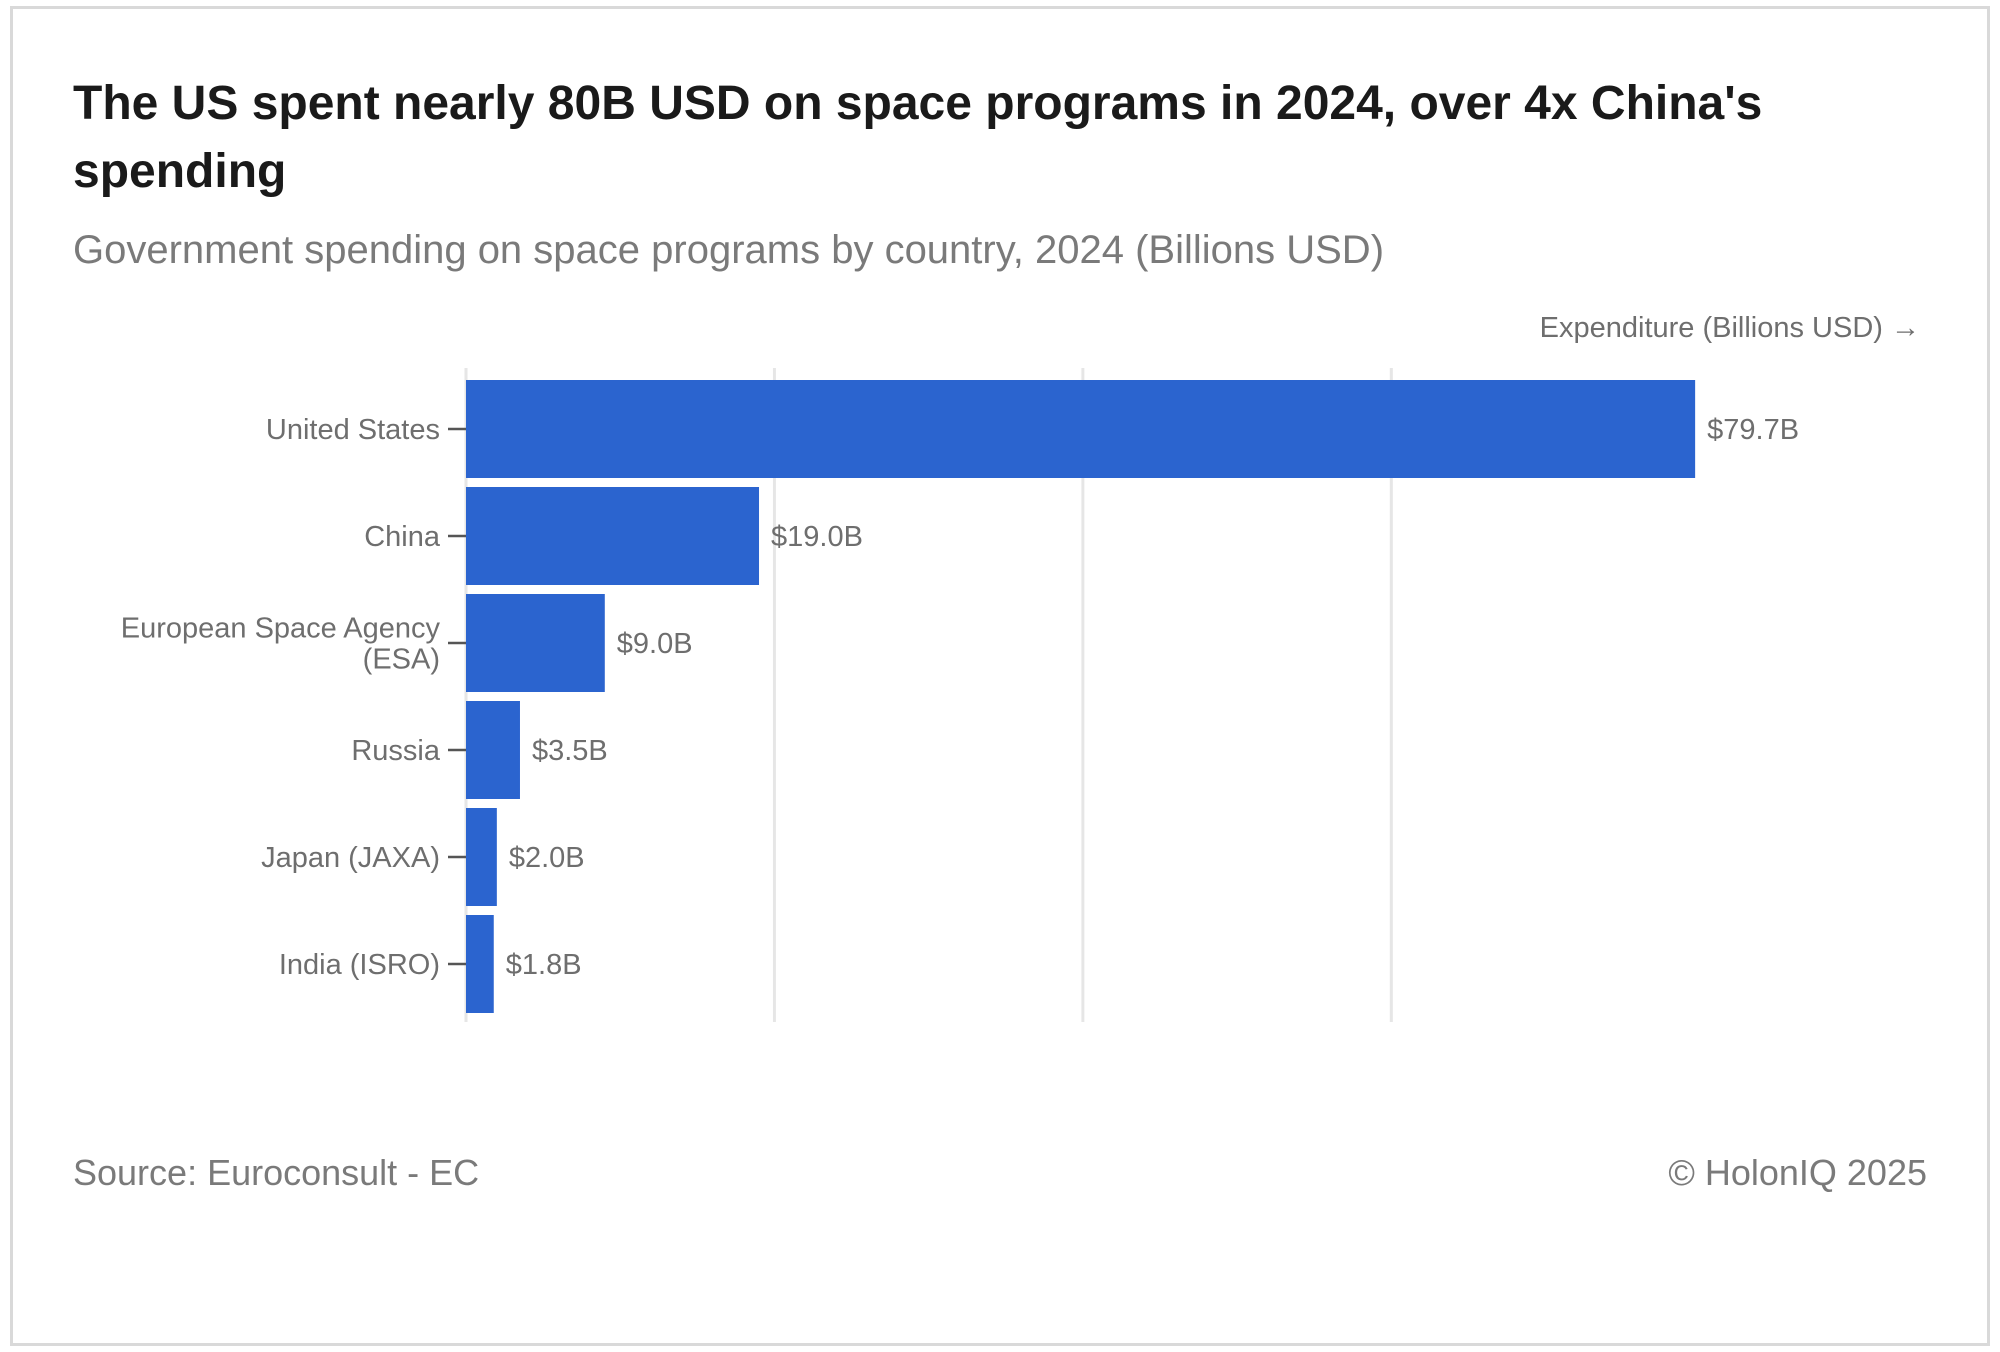 Image resolution: width=2000 pixels, height=1352 pixels. Describe the element at coordinates (655, 644) in the screenshot. I see `value-label-2: $9.0B` at that location.